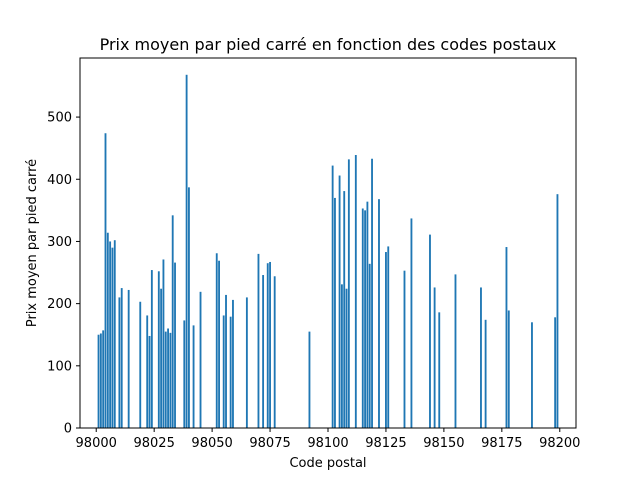 The image size is (640, 480). Describe the element at coordinates (559, 443) in the screenshot. I see `x-tick-label: 98200` at that location.